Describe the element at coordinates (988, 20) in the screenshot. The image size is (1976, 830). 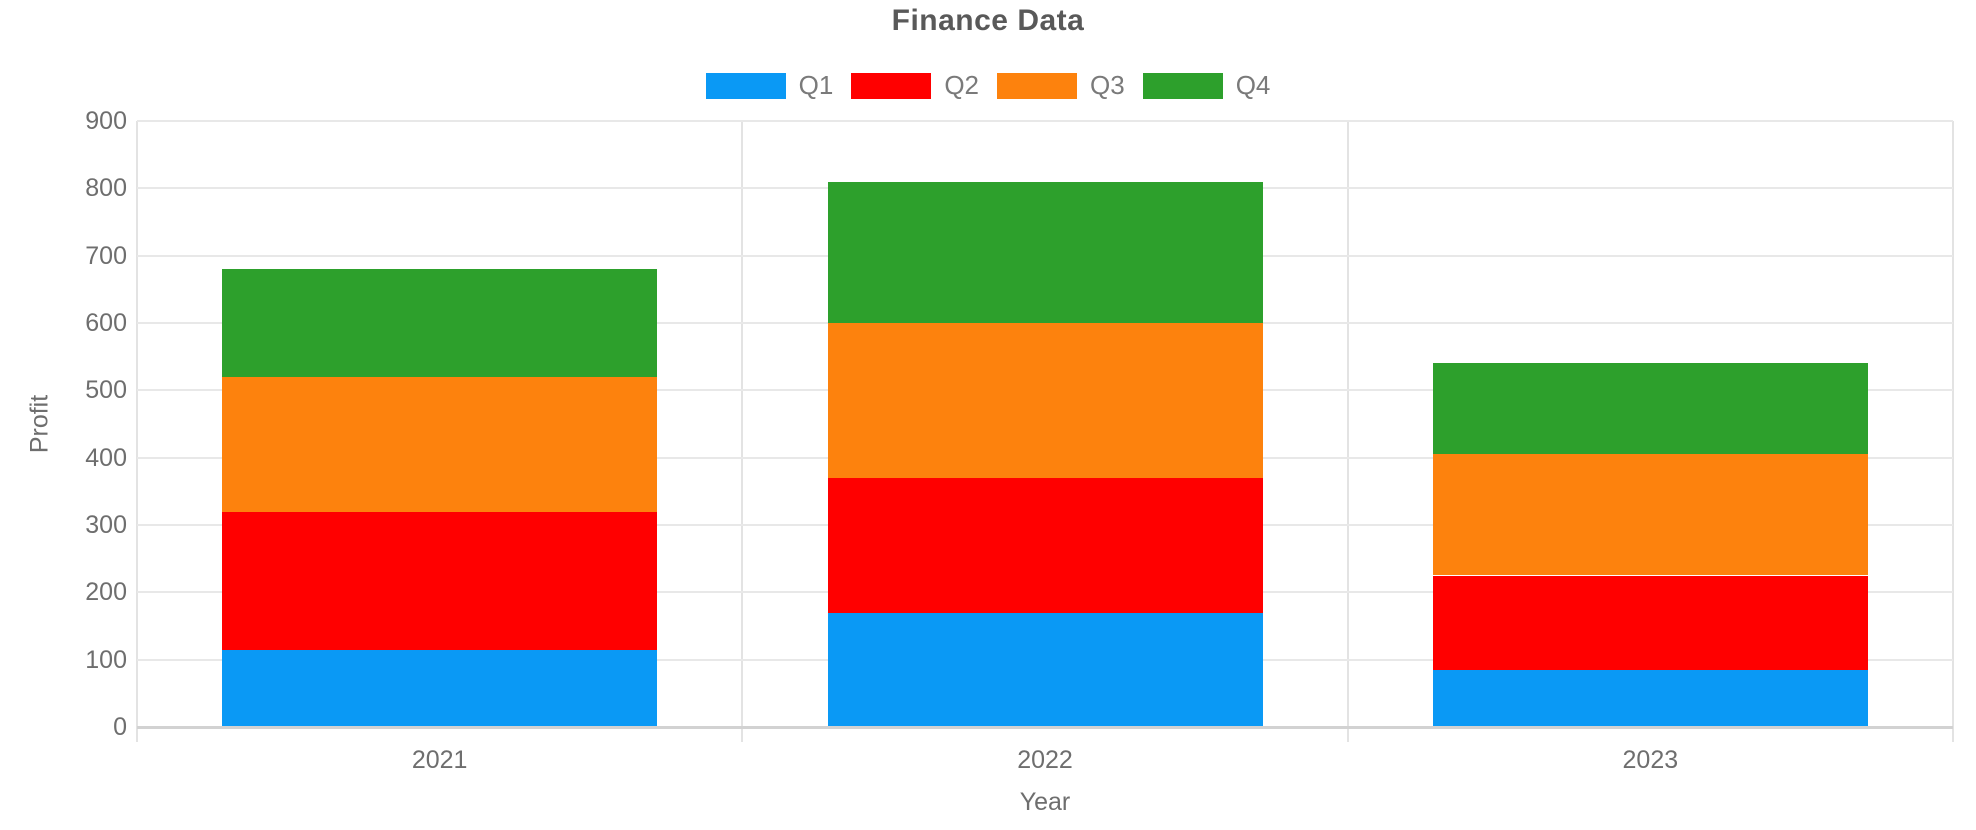
I see `chart-title: Finance Data` at that location.